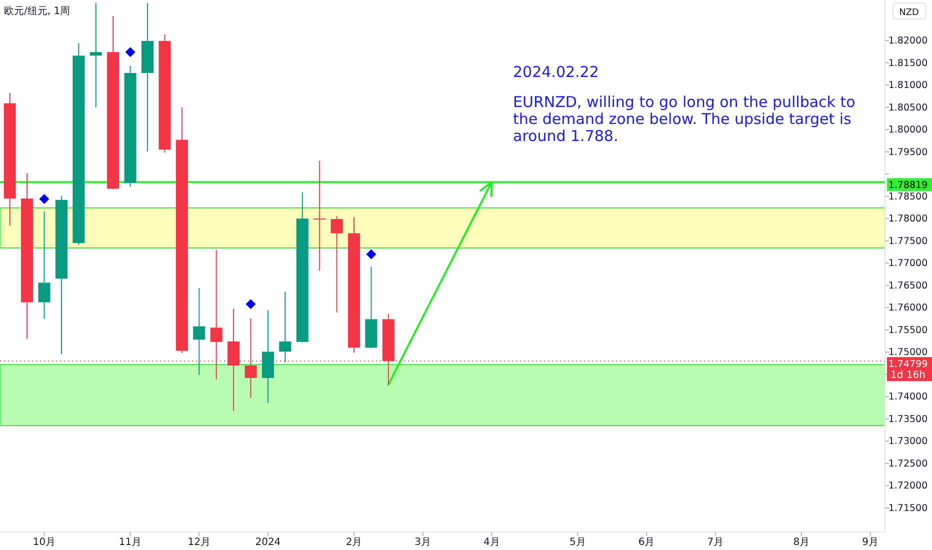  I want to click on annotation: EURNZD, willing to go long on the pullback to the demand zone below. The upside target is around 1.788., so click(684, 119).